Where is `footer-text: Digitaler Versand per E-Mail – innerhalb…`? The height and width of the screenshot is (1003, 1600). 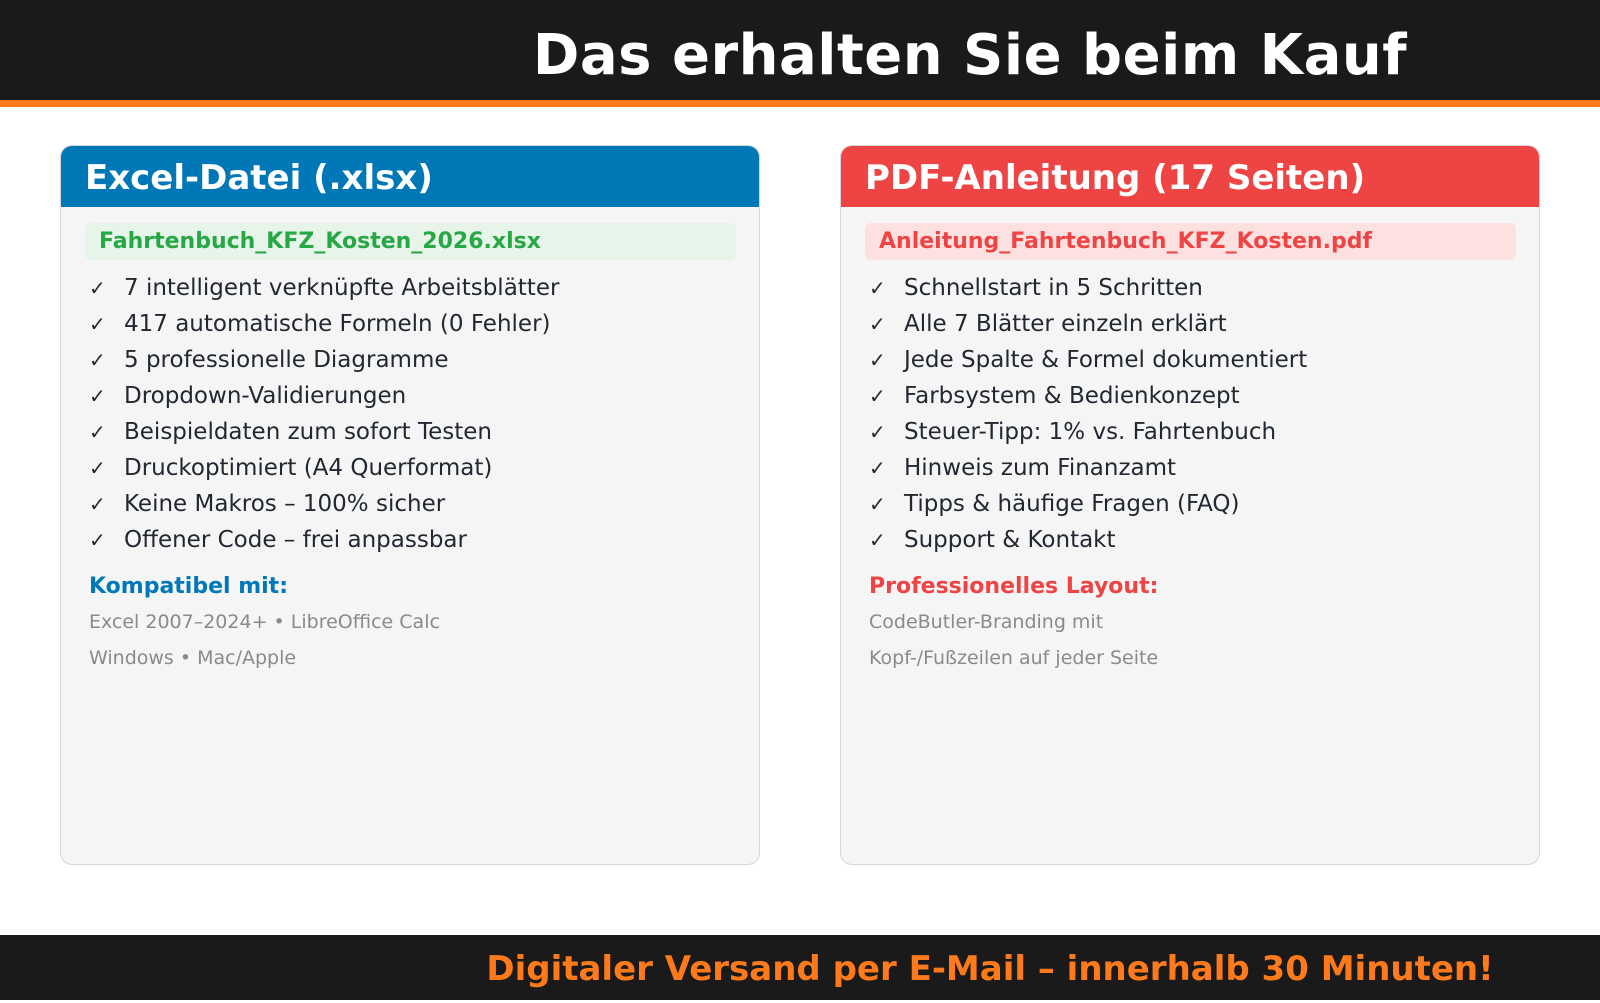 footer-text: Digitaler Versand per E-Mail – innerhalb… is located at coordinates (990, 969).